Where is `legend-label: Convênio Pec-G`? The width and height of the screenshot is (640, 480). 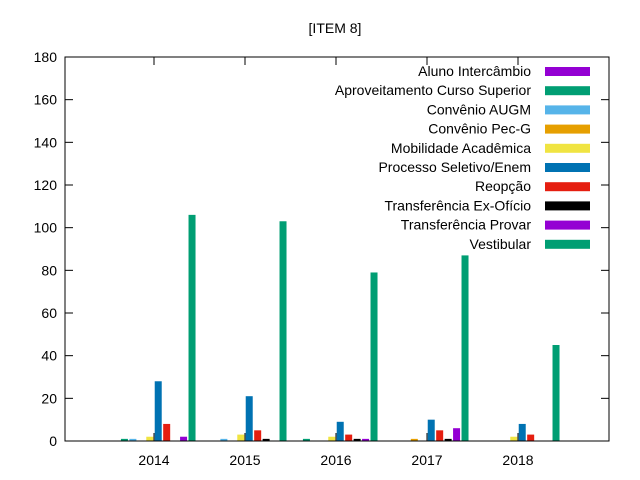
legend-label: Convênio Pec-G is located at coordinates (479, 129).